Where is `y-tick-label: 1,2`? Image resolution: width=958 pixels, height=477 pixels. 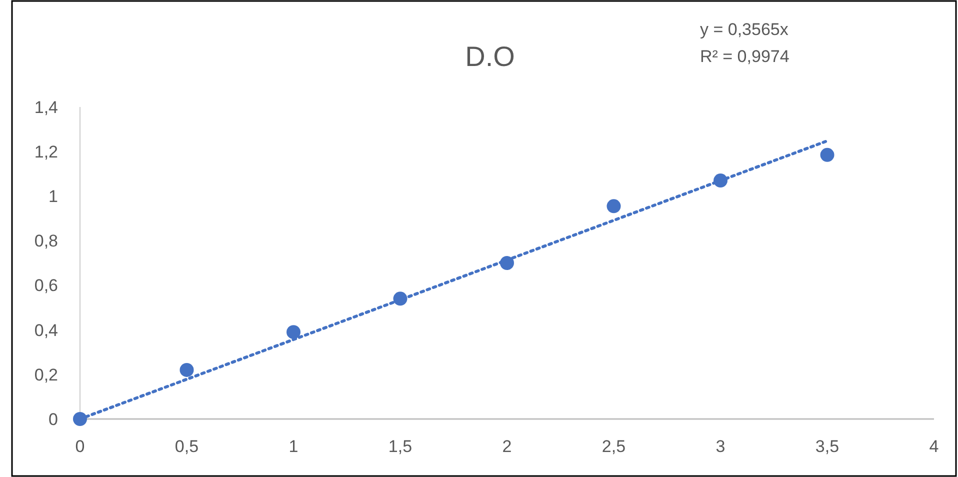
y-tick-label: 1,2 is located at coordinates (46, 152).